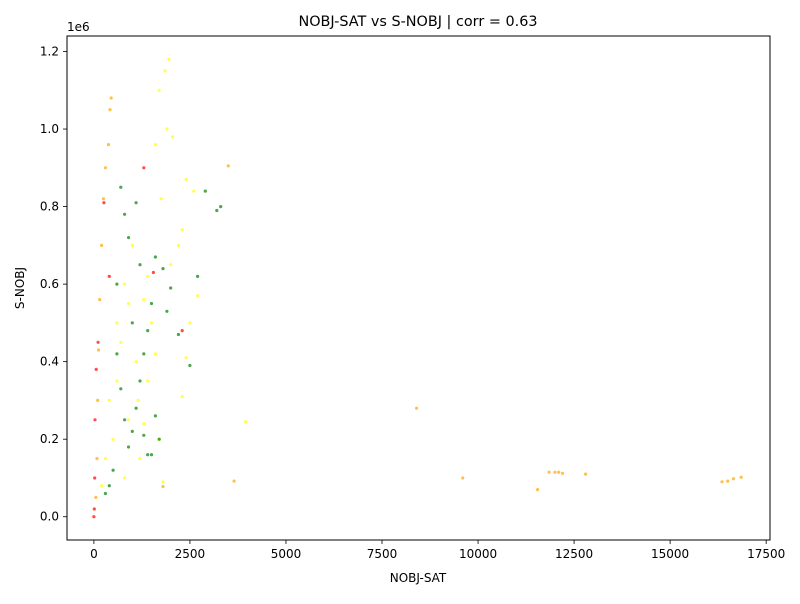 Image resolution: width=800 pixels, height=604 pixels. Describe the element at coordinates (418, 578) in the screenshot. I see `x-axis-title: NOBJ-SAT` at that location.